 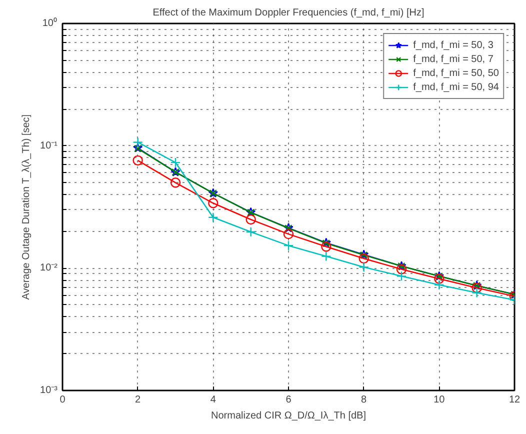 What do you see at coordinates (288, 416) in the screenshot?
I see `x-axis-title: Normalized CIR Ω_D/Ω_Iλ_Th [dB]` at bounding box center [288, 416].